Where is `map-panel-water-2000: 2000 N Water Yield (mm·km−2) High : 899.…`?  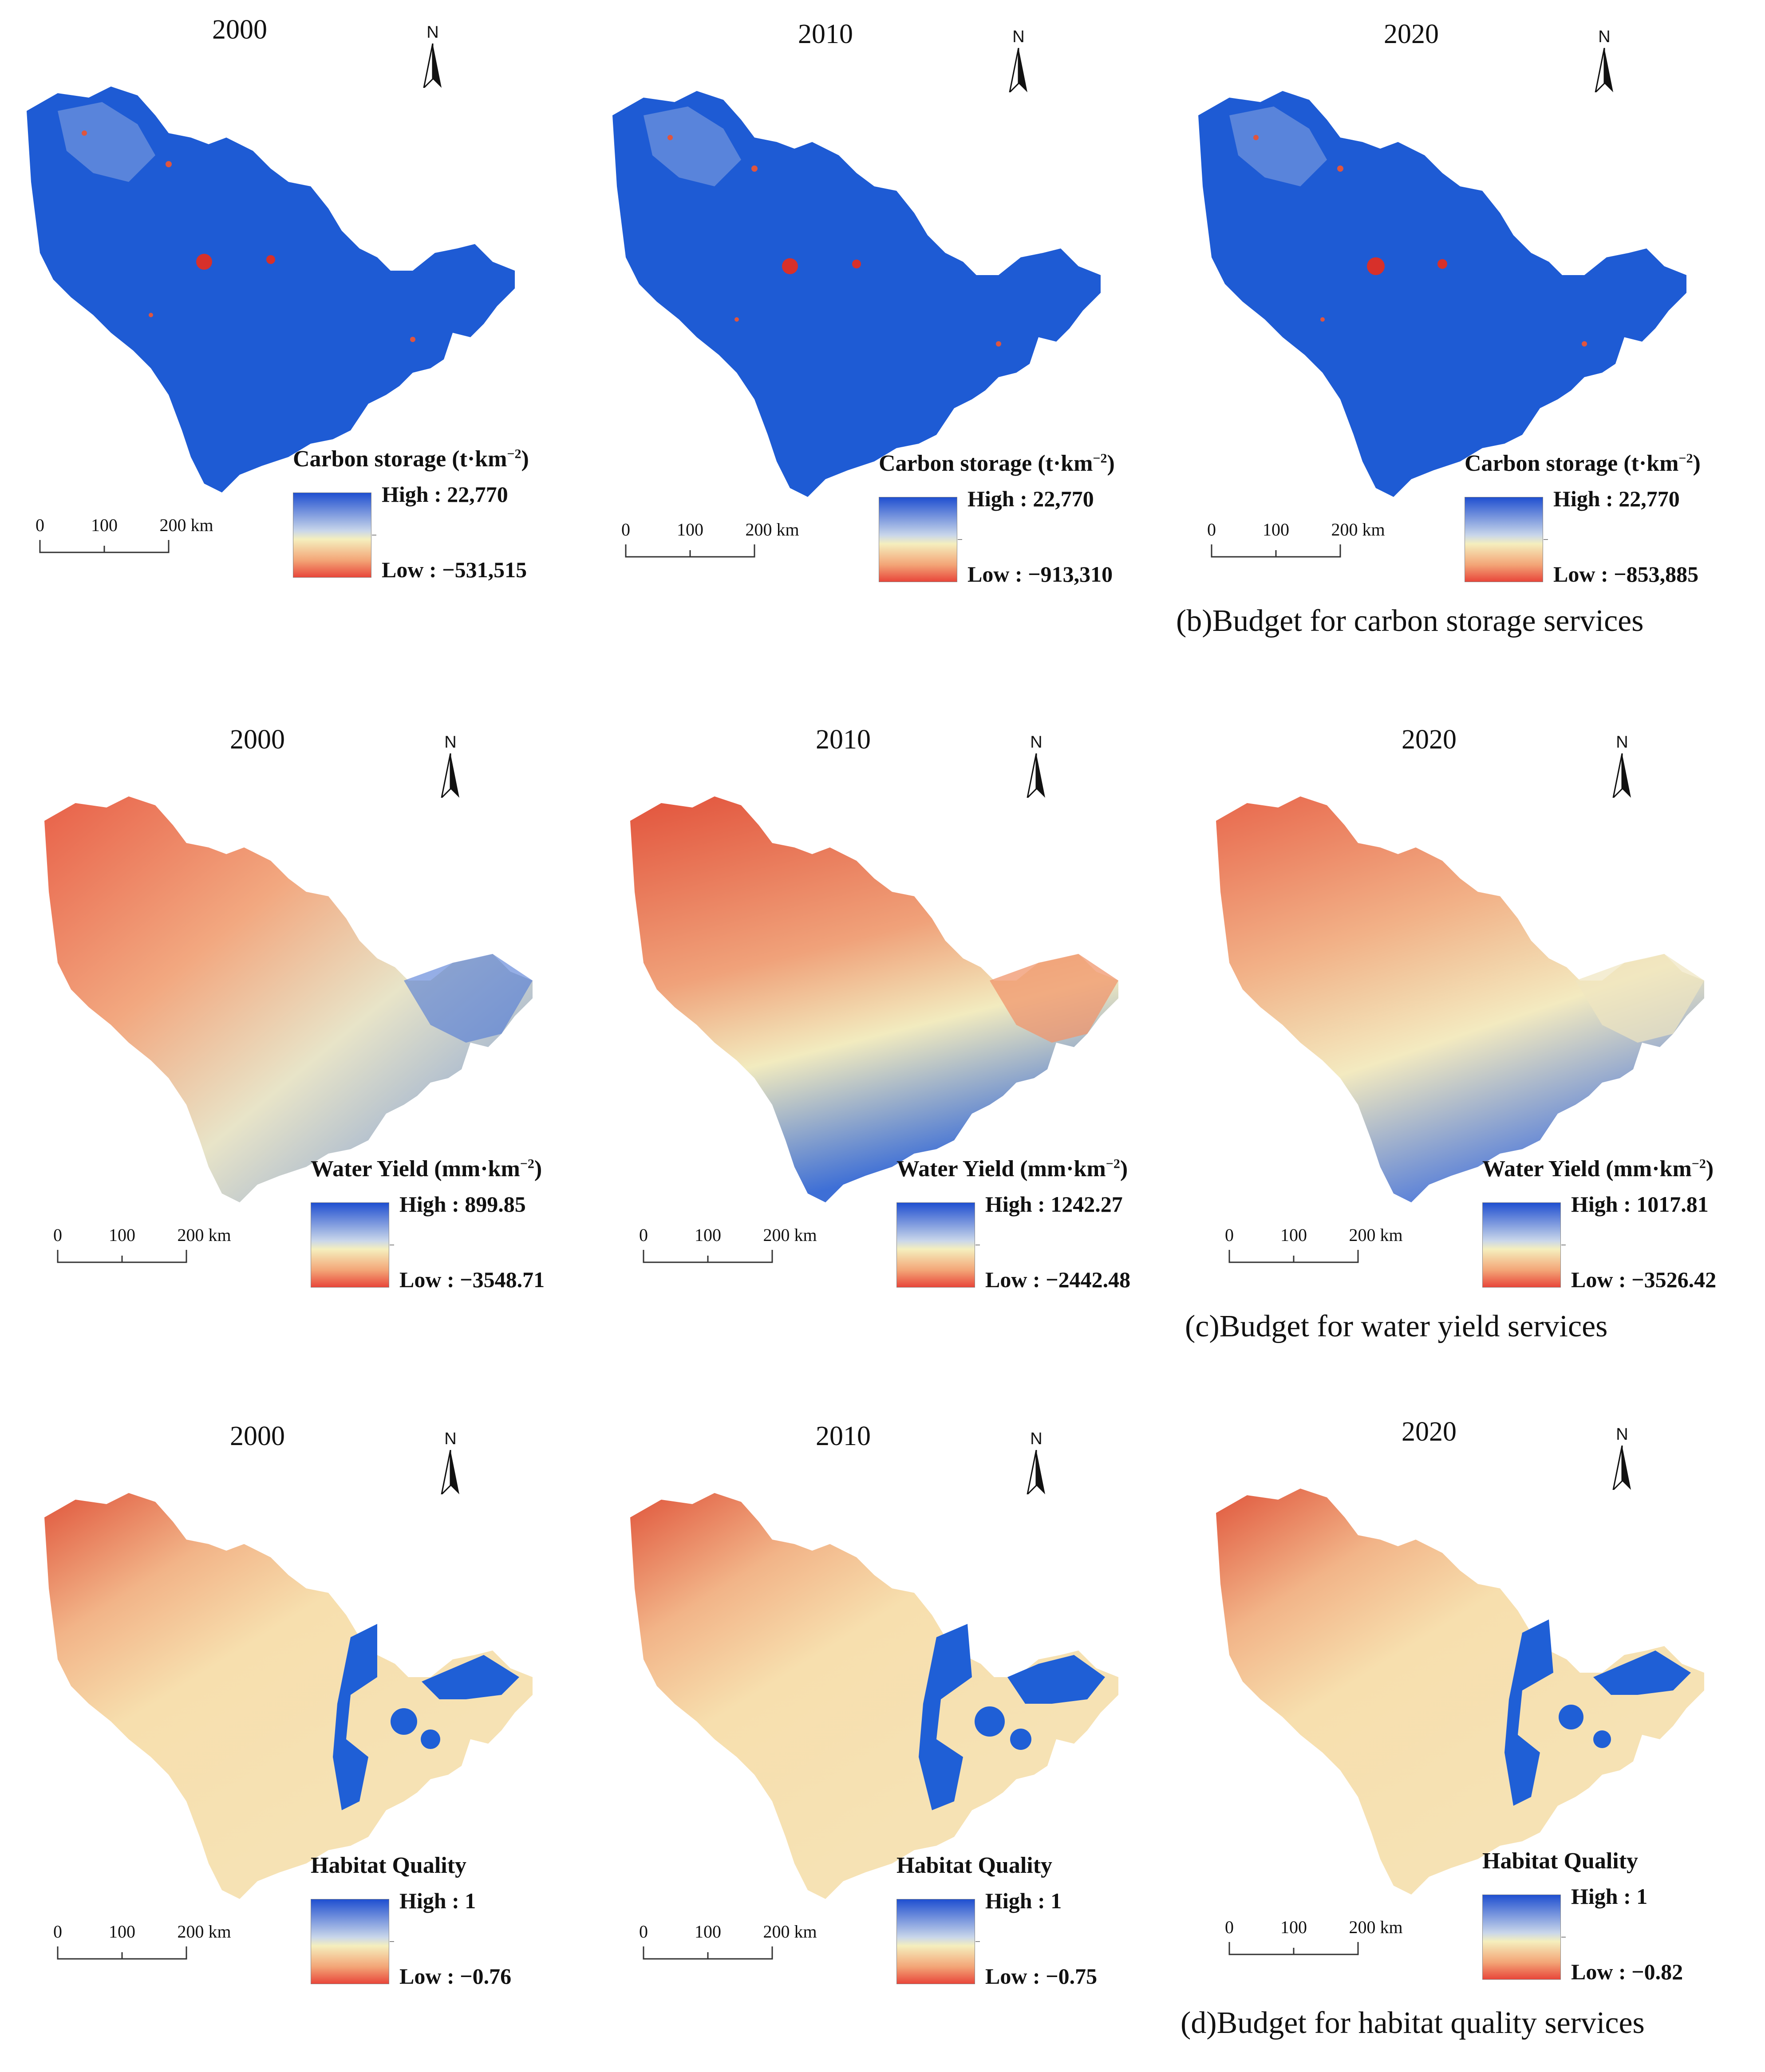 map-panel-water-2000: 2000 N Water Yield (mm·km−2) High : 899.… is located at coordinates (319, 1042).